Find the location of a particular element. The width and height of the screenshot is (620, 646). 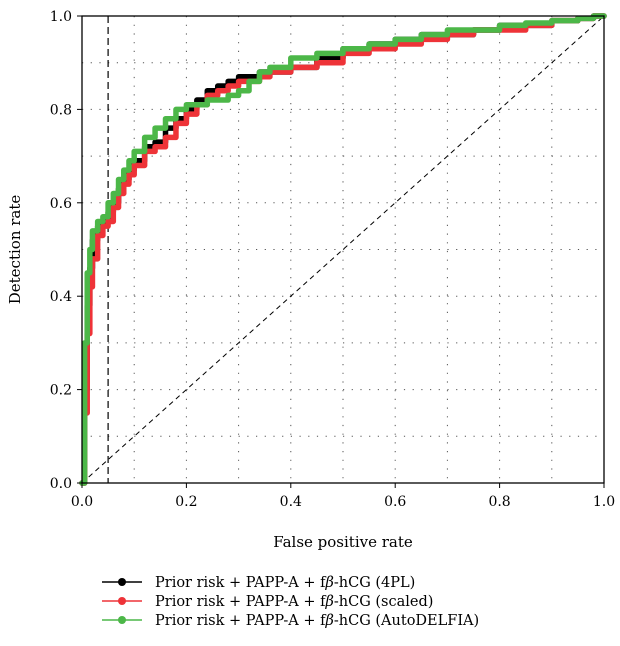

y-tick-label: 0.6 is located at coordinates (61, 204).